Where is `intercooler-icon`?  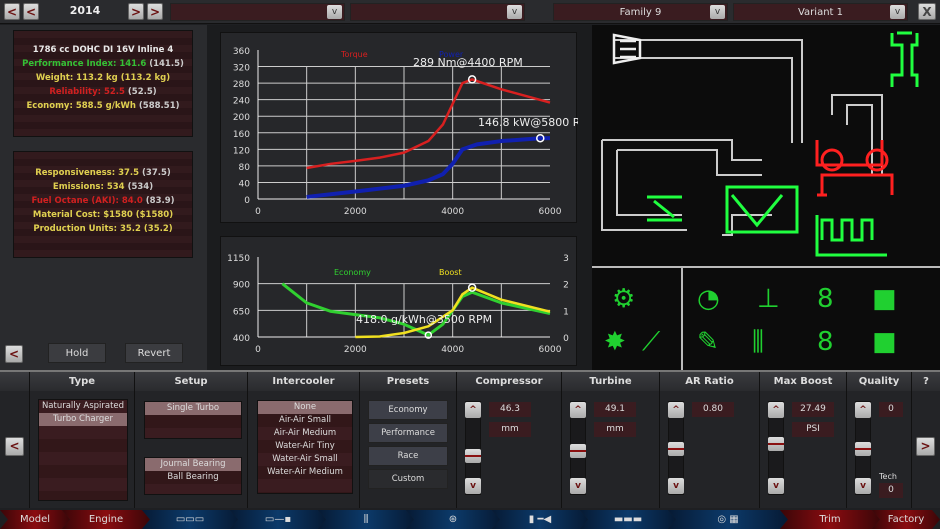
intercooler-icon is located at coordinates (851, 236).